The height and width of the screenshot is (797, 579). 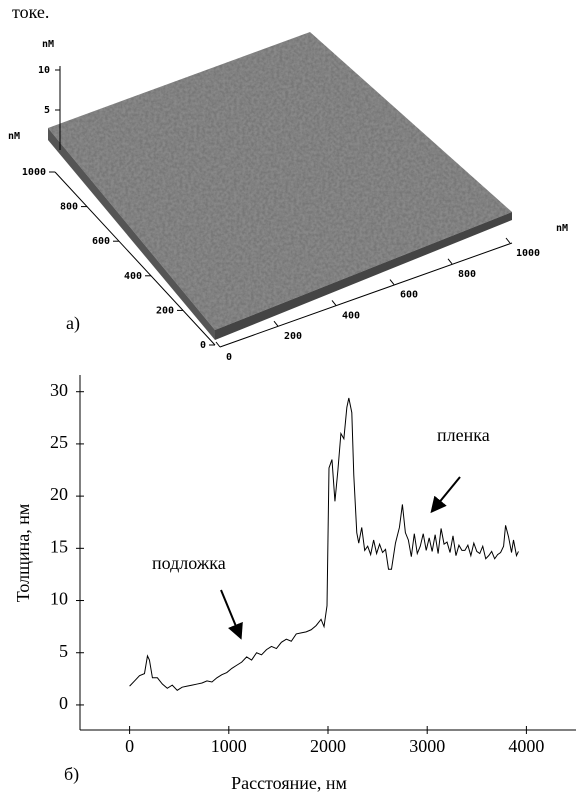 What do you see at coordinates (427, 746) in the screenshot?
I see `x-tick-label: 3000` at bounding box center [427, 746].